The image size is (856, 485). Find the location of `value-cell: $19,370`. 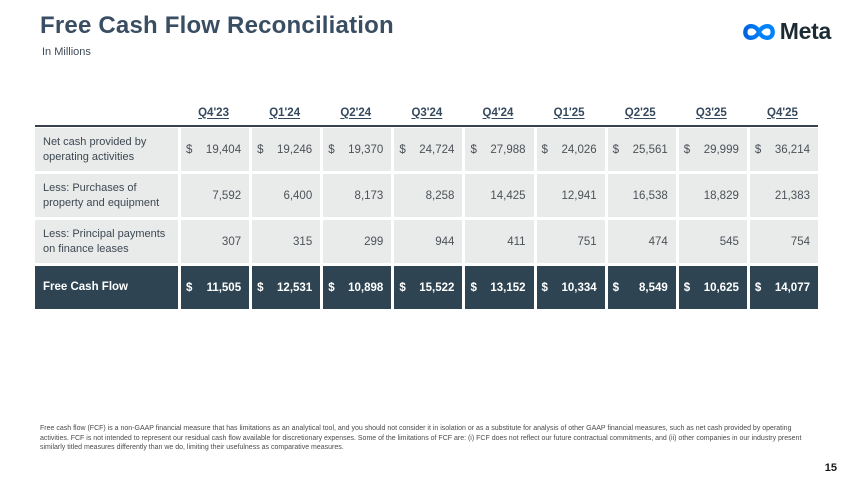

value-cell: $19,370 is located at coordinates (357, 149).